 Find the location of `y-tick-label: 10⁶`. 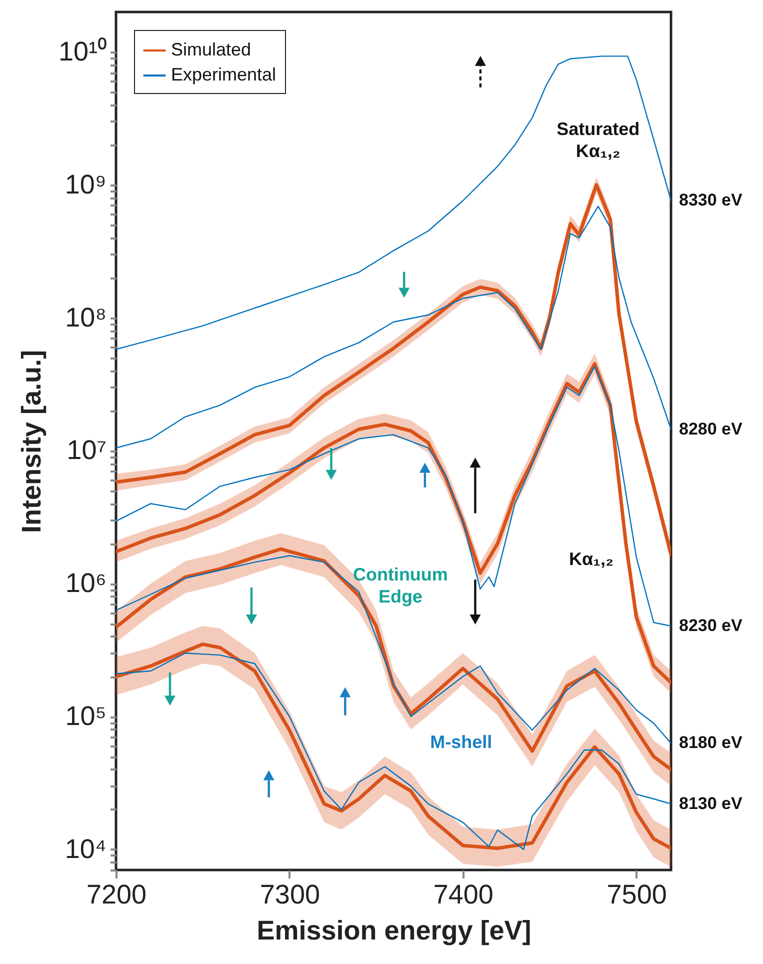

y-tick-label: 10⁶ is located at coordinates (85, 583).